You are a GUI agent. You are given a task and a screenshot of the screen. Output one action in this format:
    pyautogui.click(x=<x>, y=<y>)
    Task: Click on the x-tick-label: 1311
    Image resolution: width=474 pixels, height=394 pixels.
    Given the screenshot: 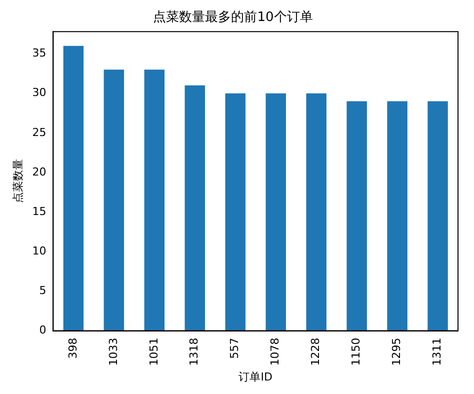 What is the action you would take?
    pyautogui.click(x=437, y=352)
    